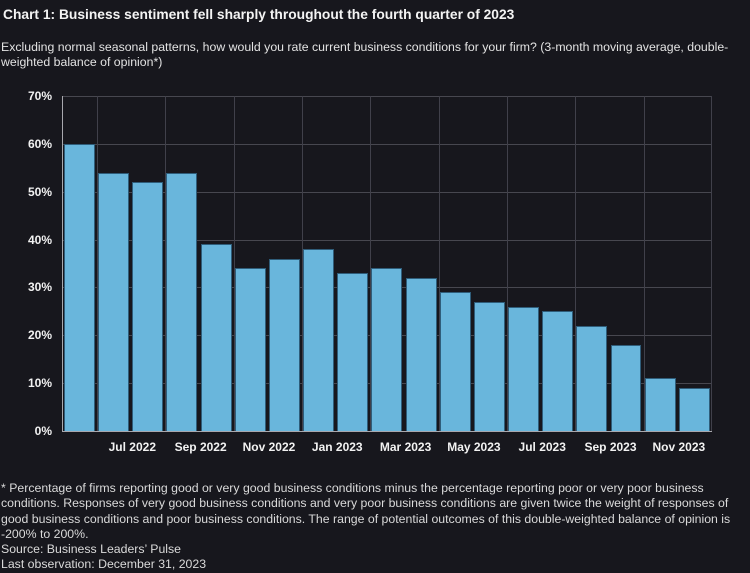 This screenshot has height=573, width=750. I want to click on bar-apr-2023, so click(455, 361).